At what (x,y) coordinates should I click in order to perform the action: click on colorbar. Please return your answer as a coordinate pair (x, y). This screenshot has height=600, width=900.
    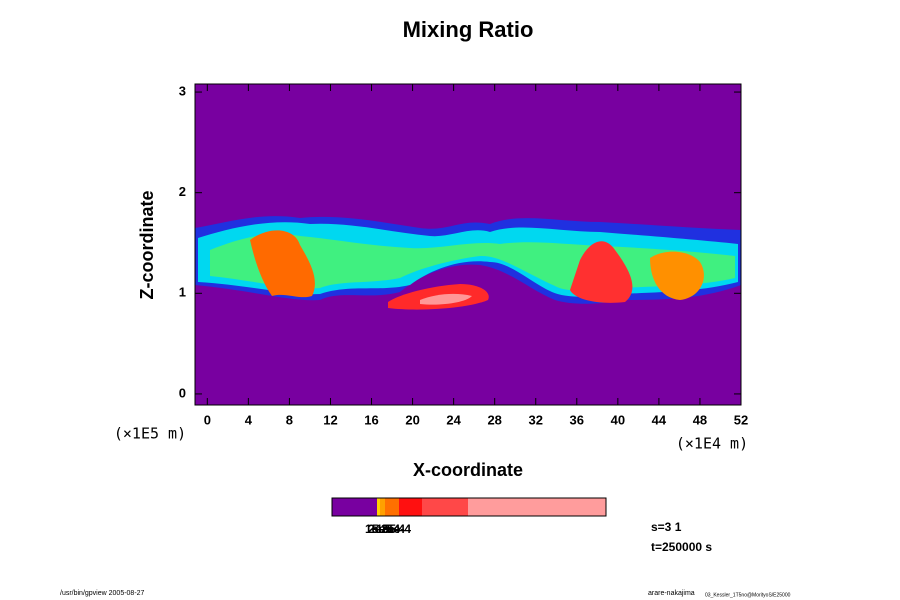
    Looking at the image, I should click on (469, 507).